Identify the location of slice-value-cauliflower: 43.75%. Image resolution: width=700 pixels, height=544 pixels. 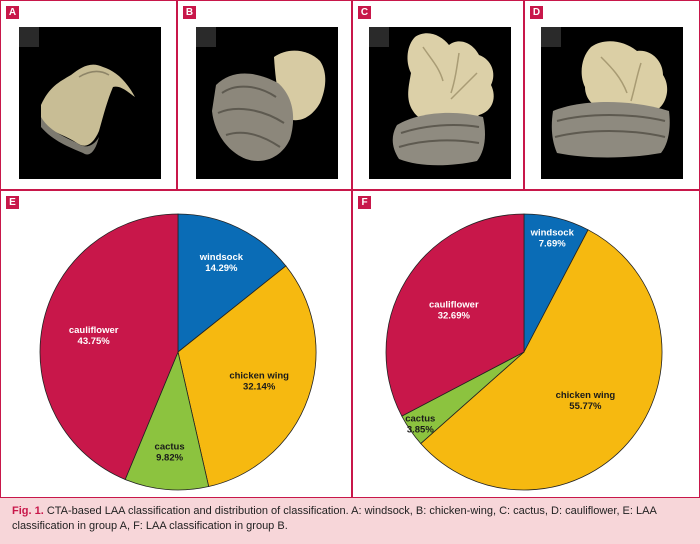
(94, 341).